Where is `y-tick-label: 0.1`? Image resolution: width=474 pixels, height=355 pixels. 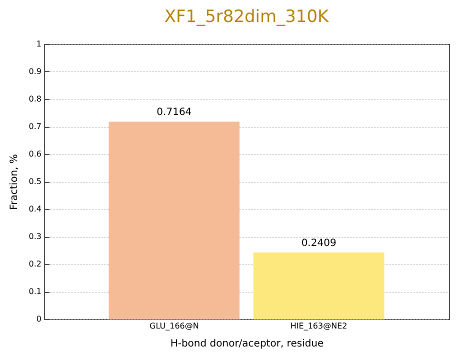 y-tick-label: 0.1 is located at coordinates (35, 291).